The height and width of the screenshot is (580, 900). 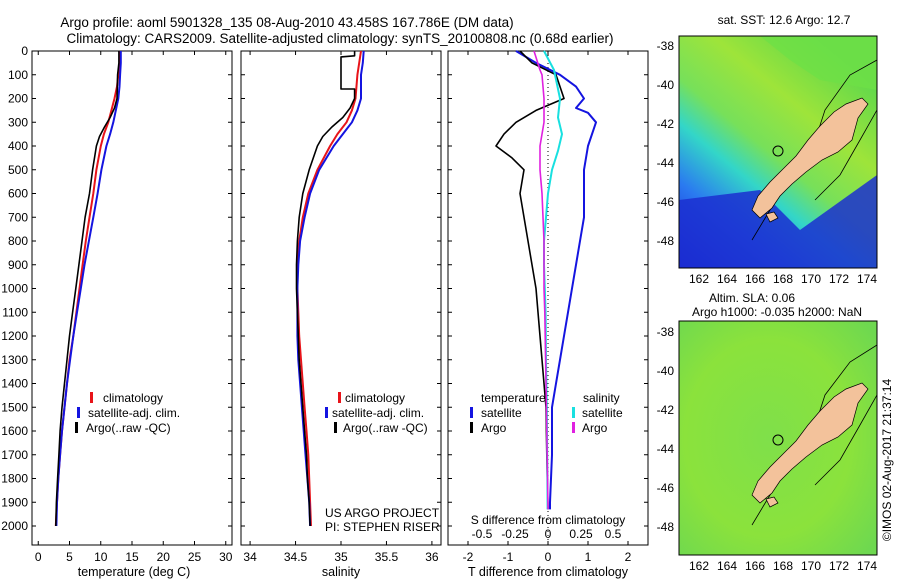 I want to click on series-line-climatology, so click(x=87, y=289).